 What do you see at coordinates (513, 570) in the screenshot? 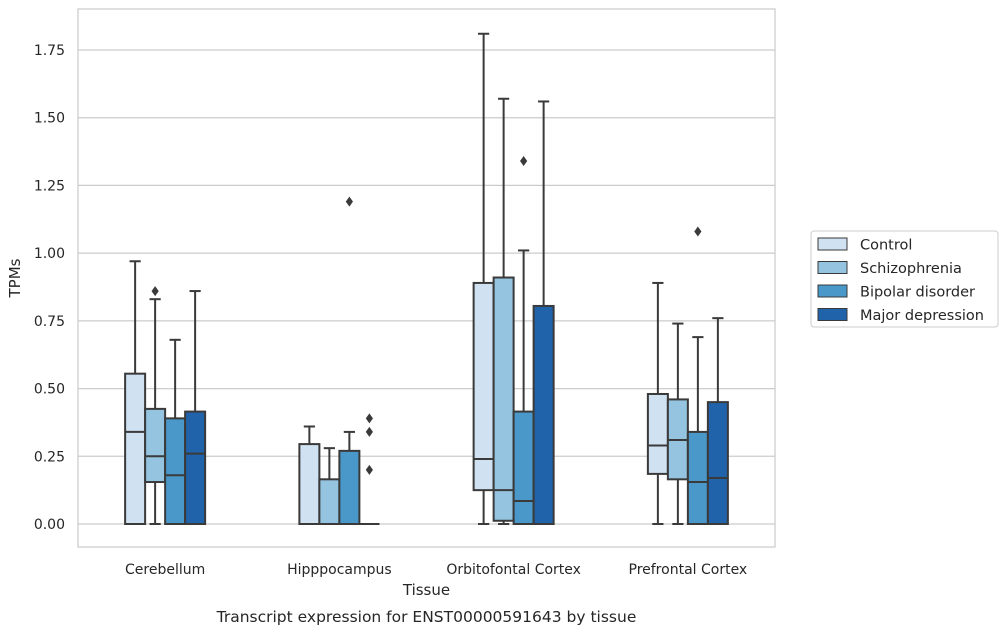
I see `x-tick-label: Orbitofontal Cortex` at bounding box center [513, 570].